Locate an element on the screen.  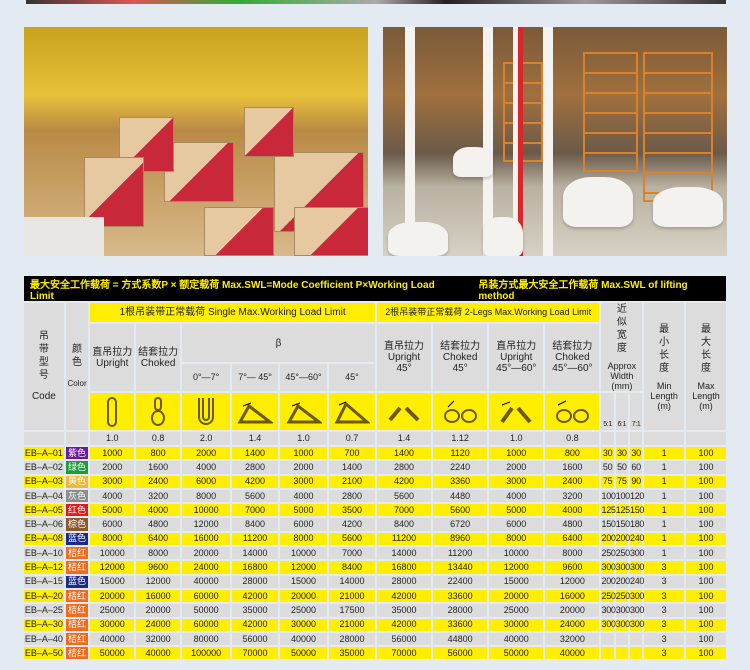
code-cell: EB–A–10 is located at coordinates (44, 553).